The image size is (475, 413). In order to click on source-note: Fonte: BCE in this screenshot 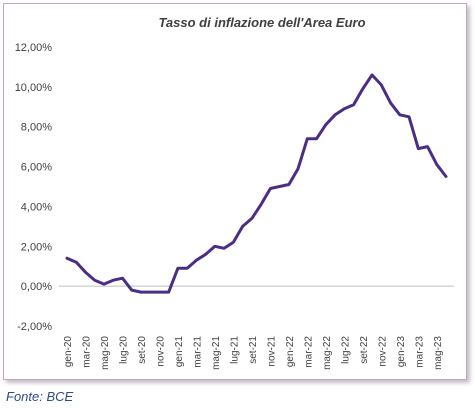, I will do `click(40, 396)`.